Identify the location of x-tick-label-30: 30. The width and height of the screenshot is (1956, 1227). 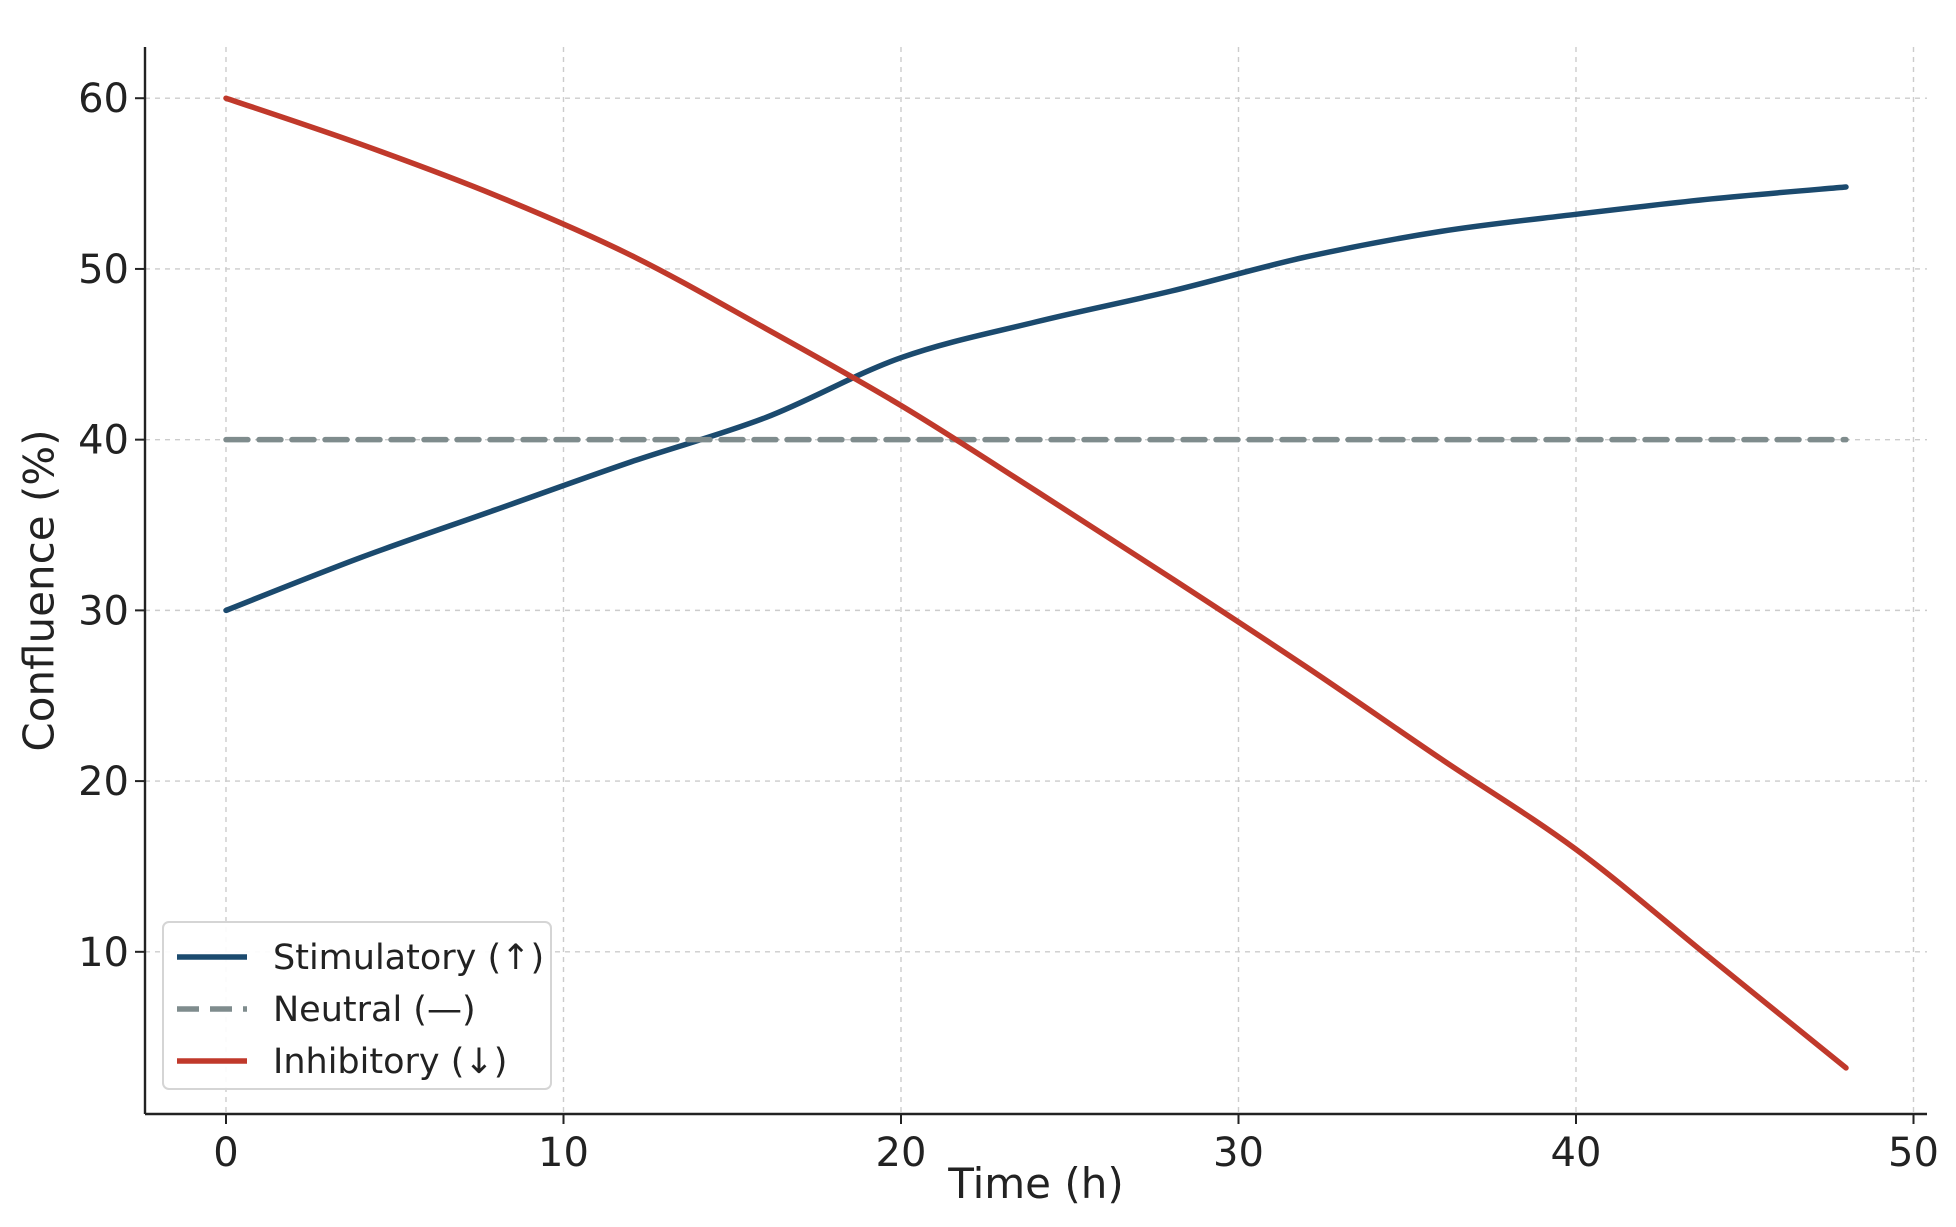
(1238, 1153).